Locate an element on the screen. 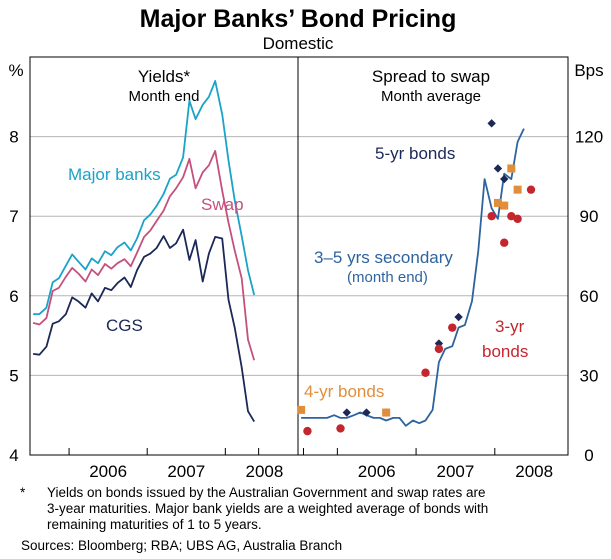  x-label-right-1: 2007 is located at coordinates (456, 471).